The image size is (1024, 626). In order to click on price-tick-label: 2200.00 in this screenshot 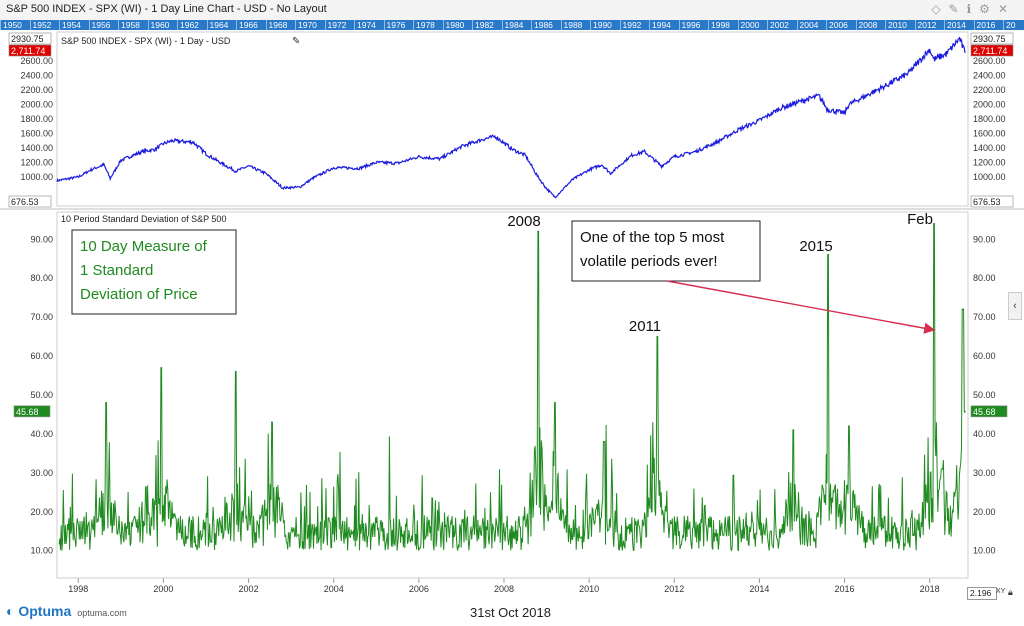, I will do `click(989, 90)`.